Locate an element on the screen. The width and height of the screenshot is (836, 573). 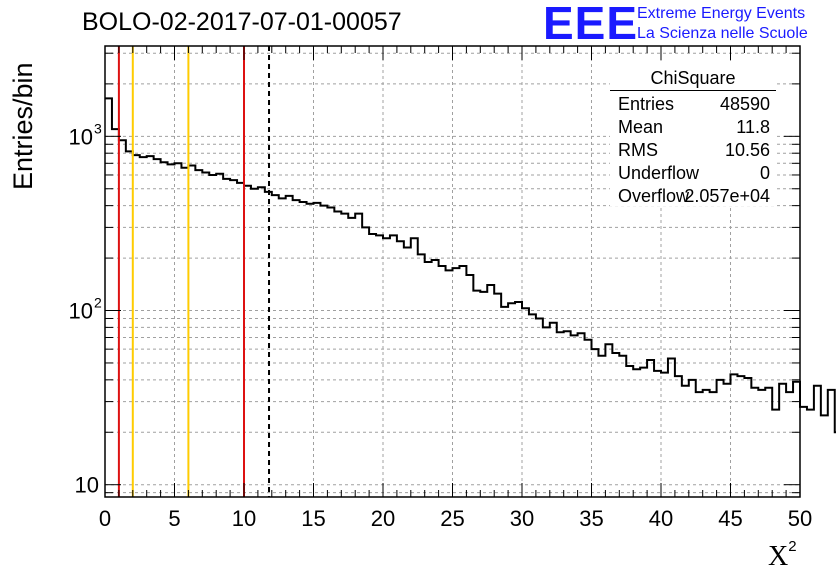
stats-value: 2.057e+04 is located at coordinates (727, 196).